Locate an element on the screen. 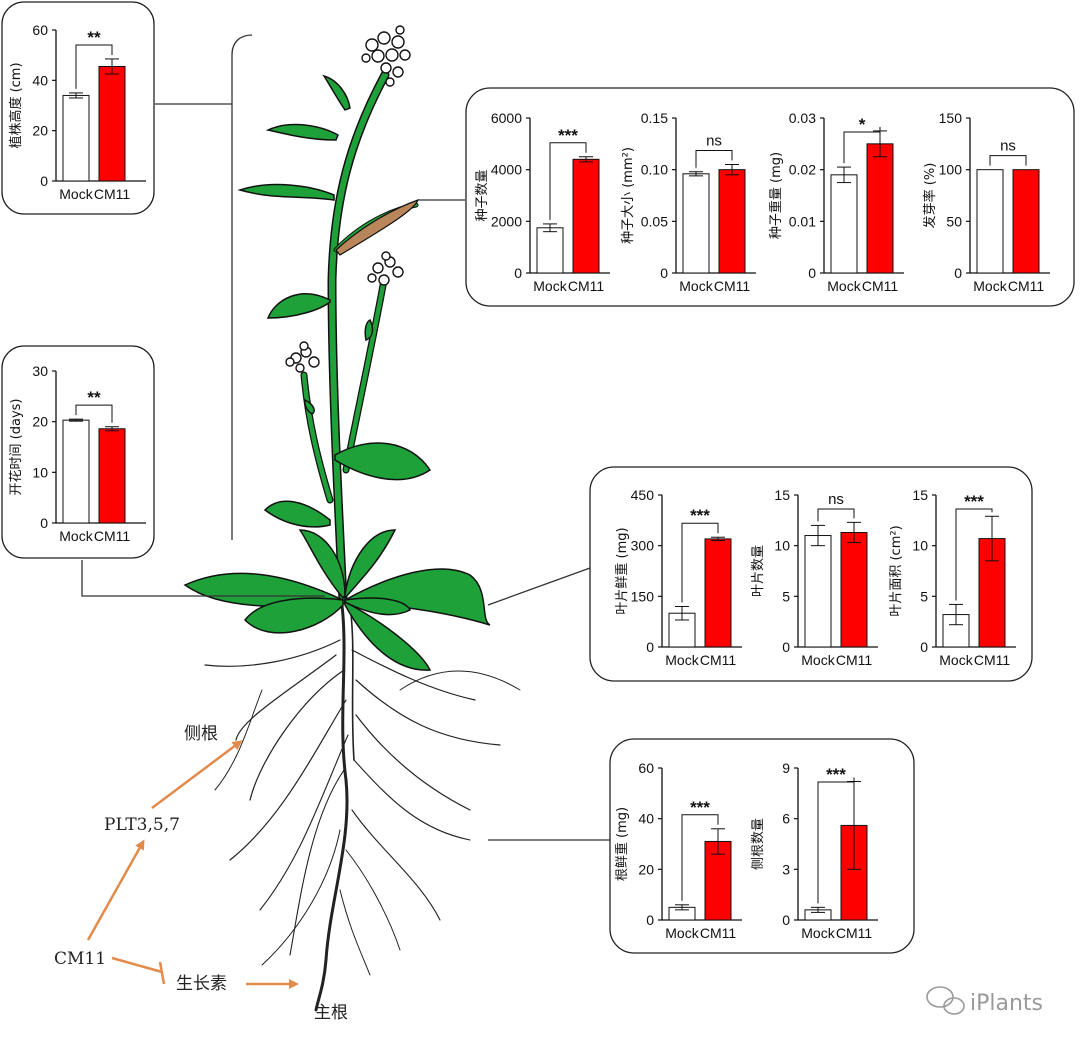 This screenshot has width=1080, height=1045. panel-seed-traits is located at coordinates (770, 197).